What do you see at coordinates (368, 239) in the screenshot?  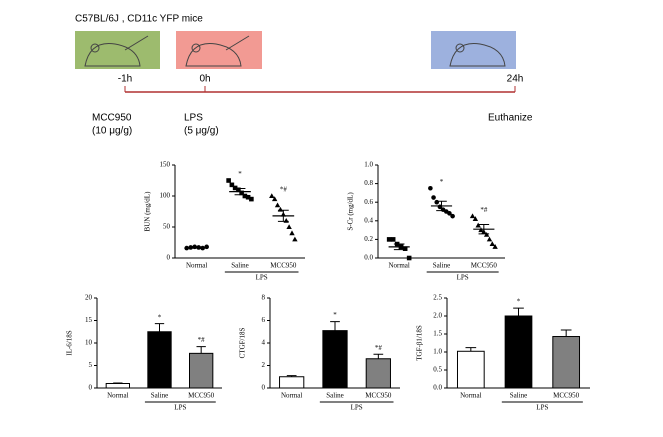 I see `y-tick-label: 0.2` at bounding box center [368, 239].